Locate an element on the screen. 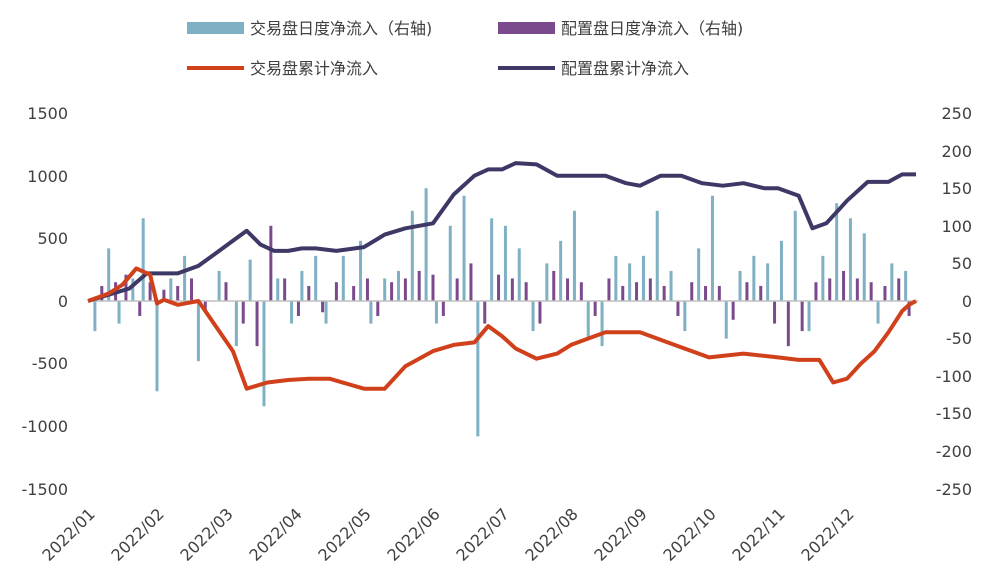  legend-label-trading-daily: 交易盘日度净流入（右轴) is located at coordinates (341, 28).